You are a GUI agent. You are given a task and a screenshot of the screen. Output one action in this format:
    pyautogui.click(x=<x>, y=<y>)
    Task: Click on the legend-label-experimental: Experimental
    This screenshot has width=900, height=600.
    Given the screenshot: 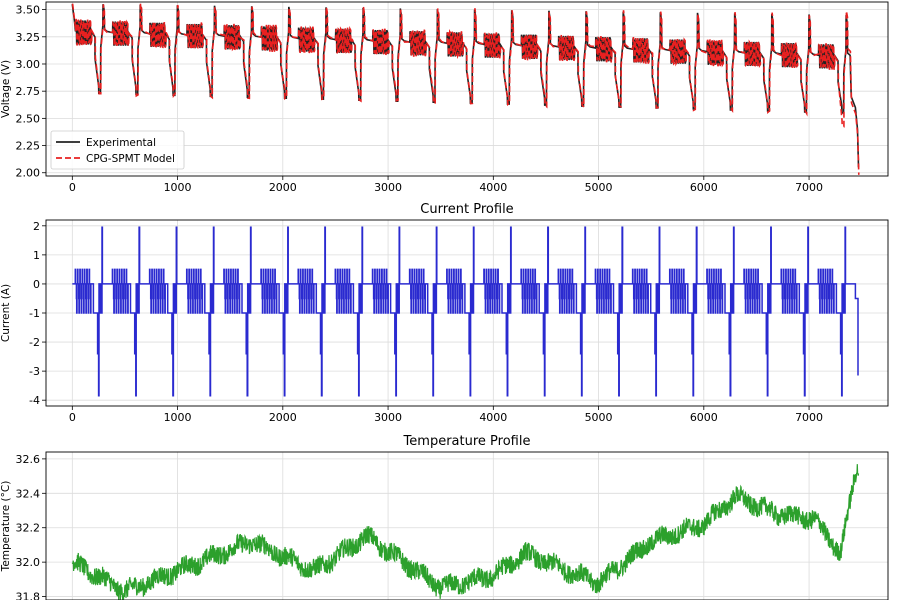 What is the action you would take?
    pyautogui.click(x=121, y=143)
    